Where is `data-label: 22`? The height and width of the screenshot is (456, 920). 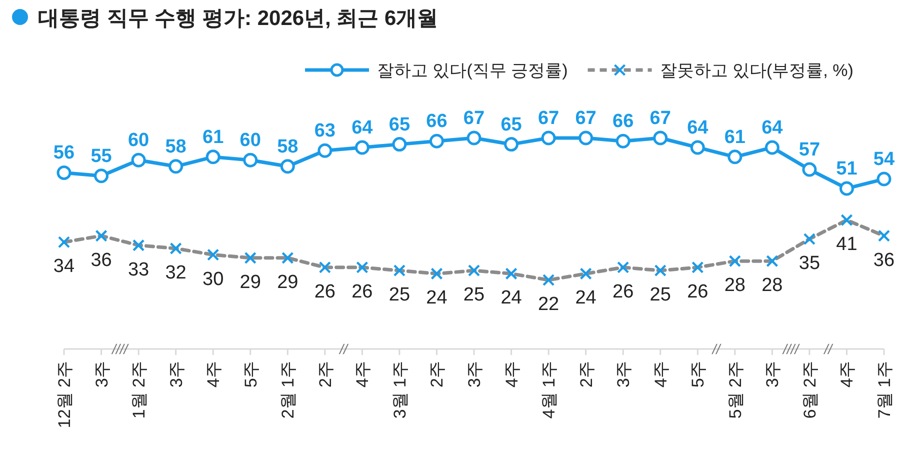
data-label: 22 is located at coordinates (549, 304).